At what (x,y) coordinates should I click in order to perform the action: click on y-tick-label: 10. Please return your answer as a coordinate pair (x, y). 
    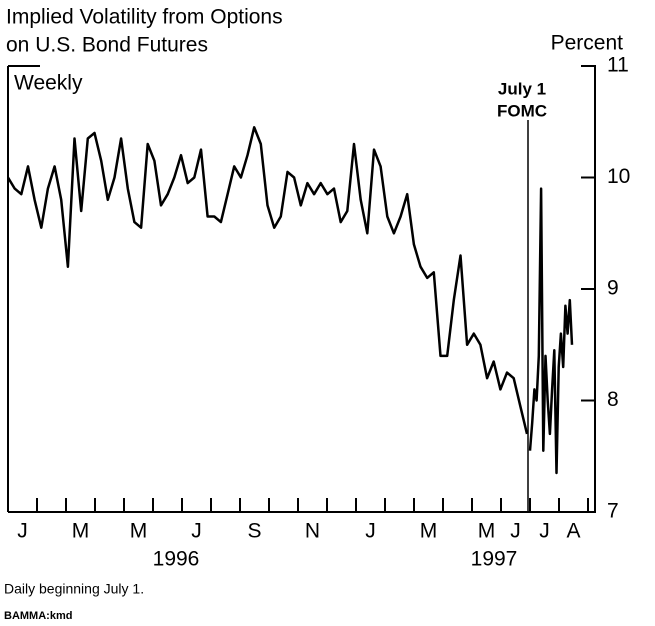
    Looking at the image, I should click on (618, 176).